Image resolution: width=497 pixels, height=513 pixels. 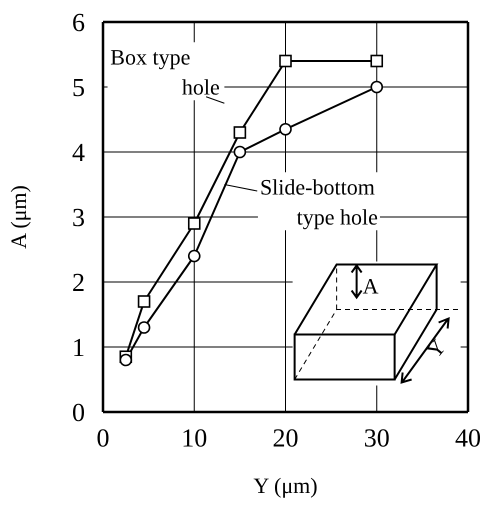 I want to click on annotation: Y, so click(x=436, y=348).